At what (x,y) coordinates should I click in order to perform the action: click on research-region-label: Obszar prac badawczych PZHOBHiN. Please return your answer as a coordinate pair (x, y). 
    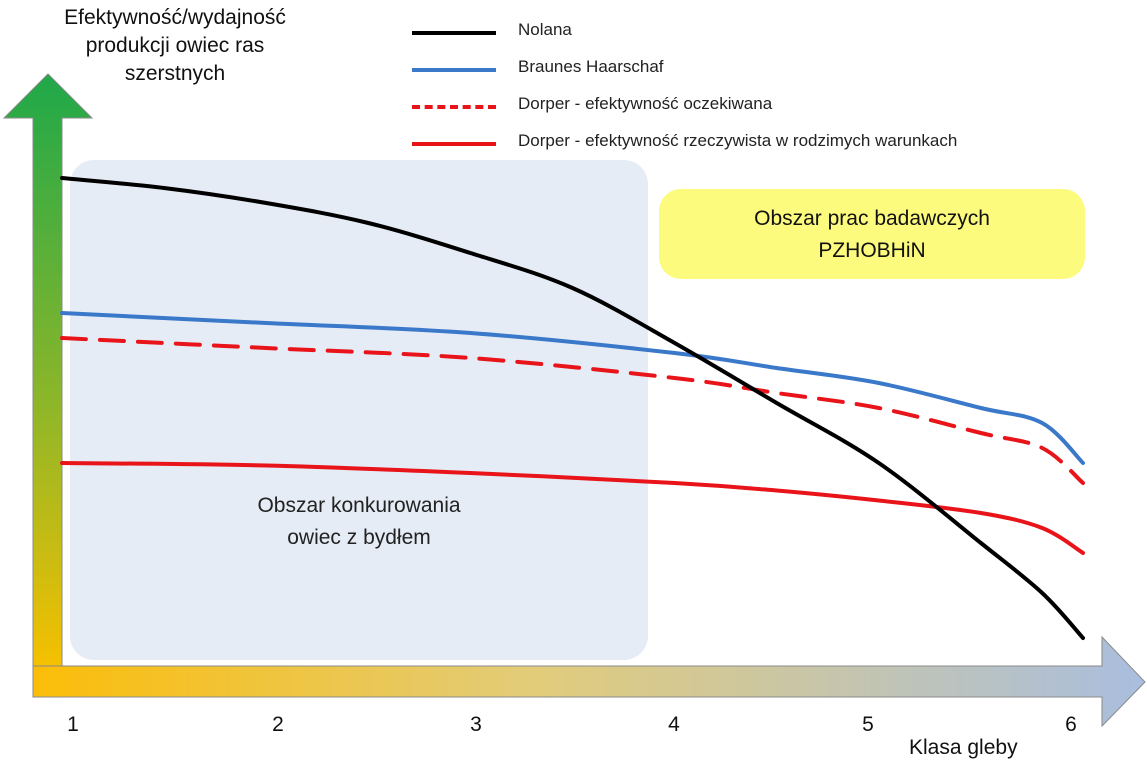
    Looking at the image, I should click on (872, 234).